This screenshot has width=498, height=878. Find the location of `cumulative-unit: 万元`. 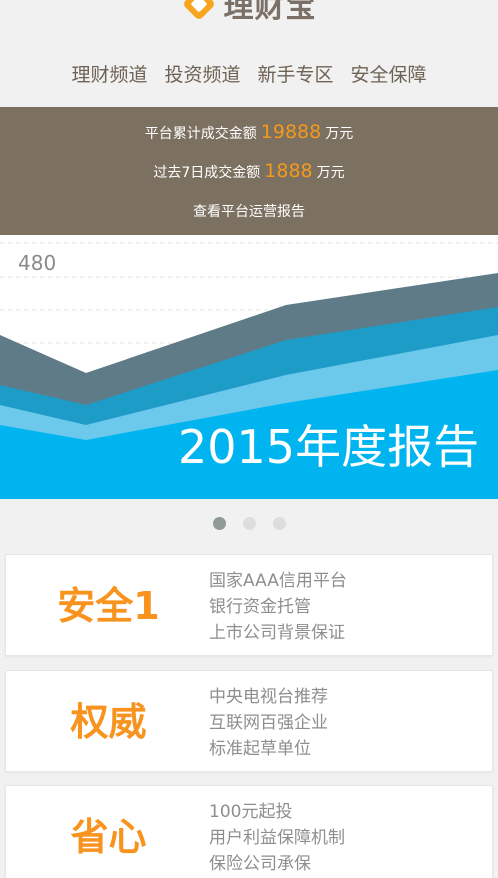

cumulative-unit: 万元 is located at coordinates (339, 134).